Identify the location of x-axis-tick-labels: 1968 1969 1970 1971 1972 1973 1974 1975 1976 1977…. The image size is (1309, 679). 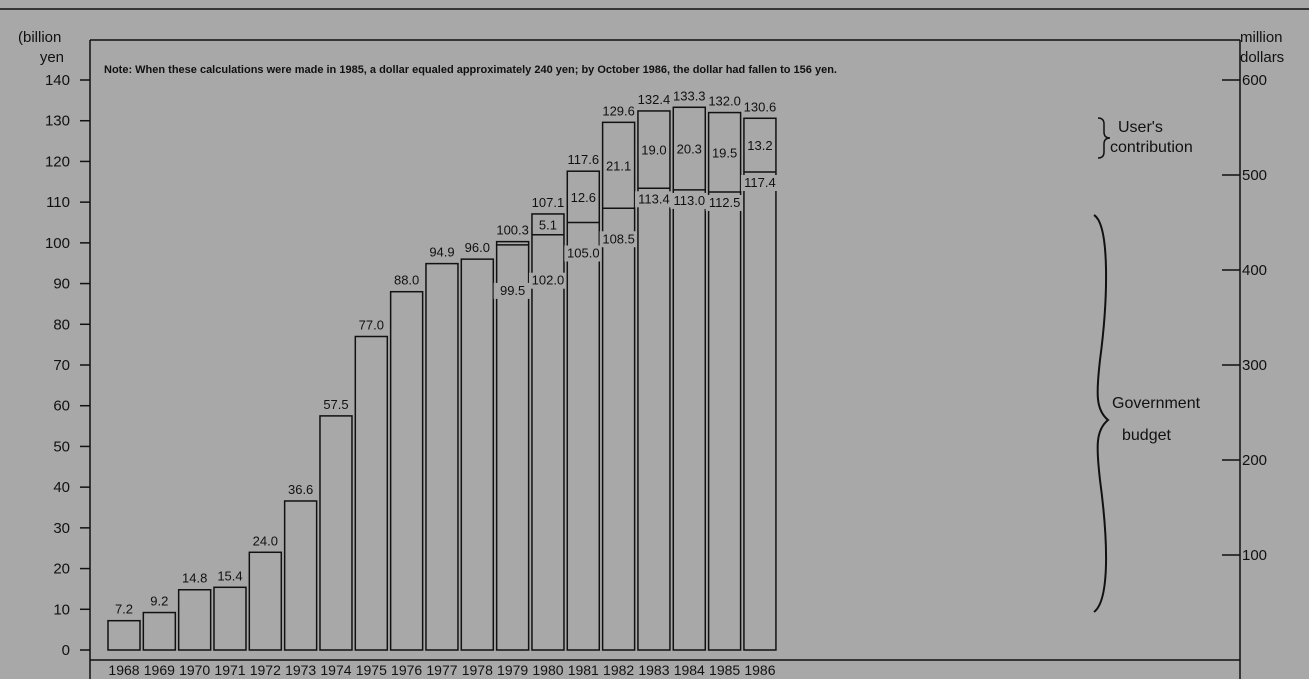
(441, 670).